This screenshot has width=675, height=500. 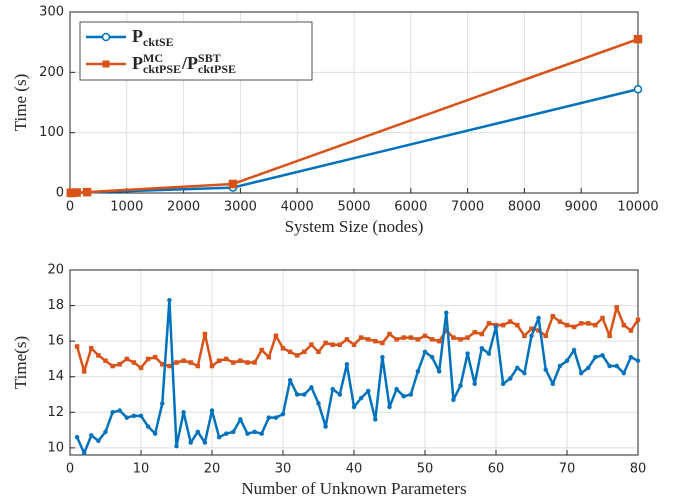 What do you see at coordinates (20, 102) in the screenshot?
I see `y-axis-label: Time (s)` at bounding box center [20, 102].